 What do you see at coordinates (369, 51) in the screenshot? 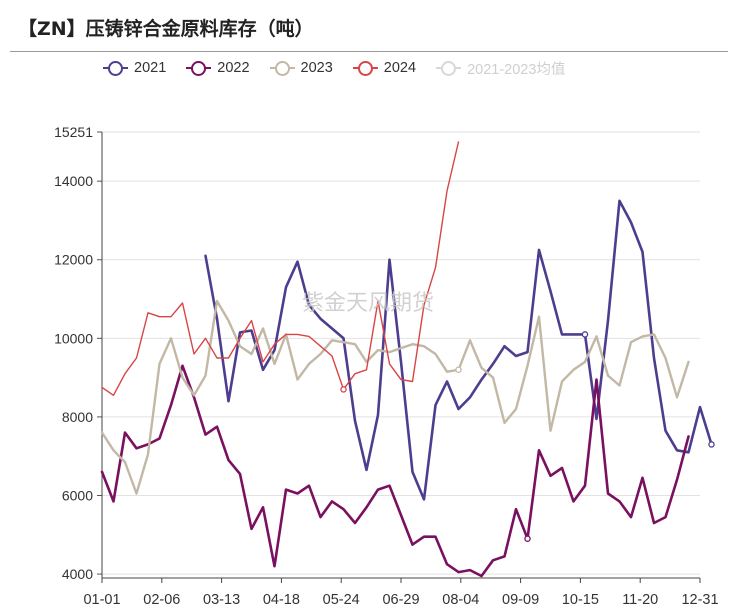
I see `title-divider` at bounding box center [369, 51].